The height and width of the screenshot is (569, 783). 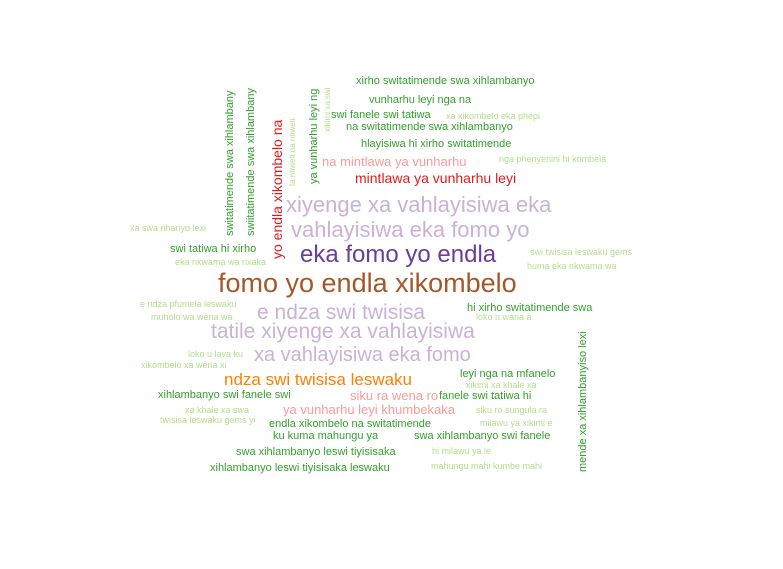 I want to click on cloud-word: siku ro sungula ra, so click(x=512, y=410).